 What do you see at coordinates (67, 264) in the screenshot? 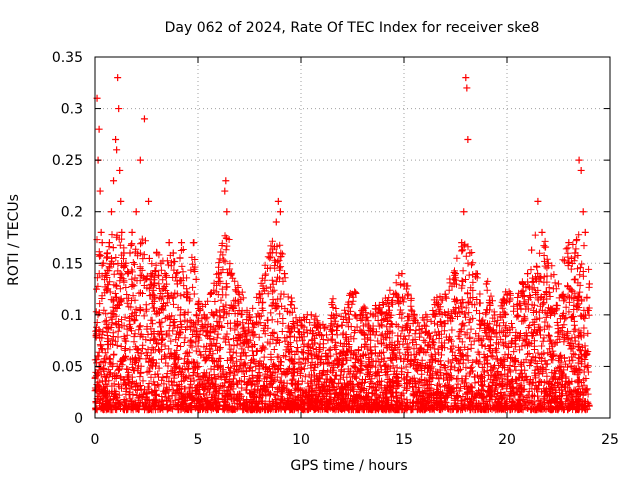
I see `y-tick-label: 0.15` at bounding box center [67, 264].